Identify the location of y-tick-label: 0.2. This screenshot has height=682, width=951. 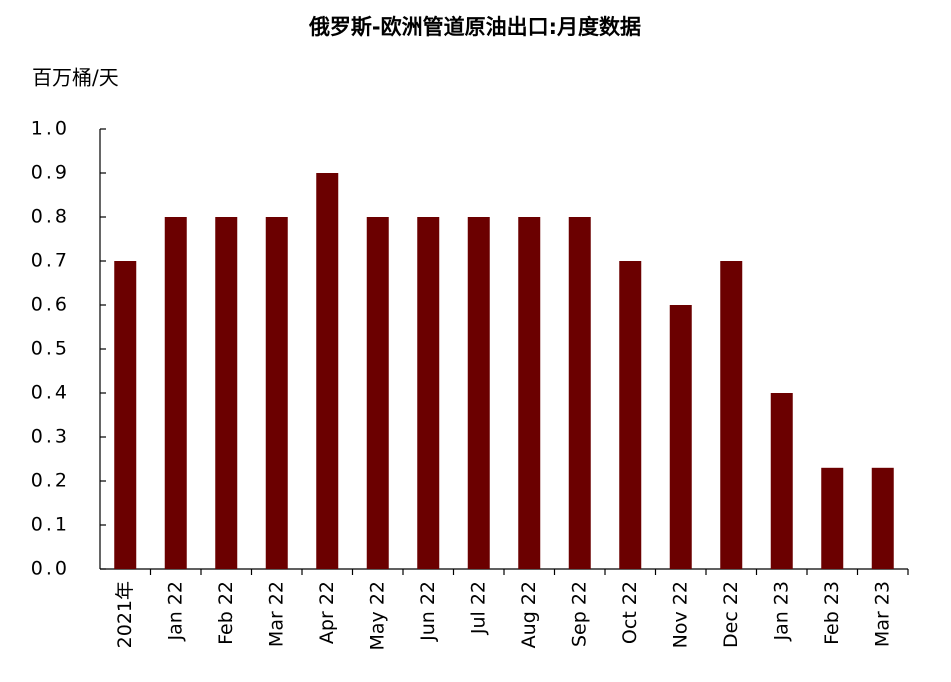
(50, 481).